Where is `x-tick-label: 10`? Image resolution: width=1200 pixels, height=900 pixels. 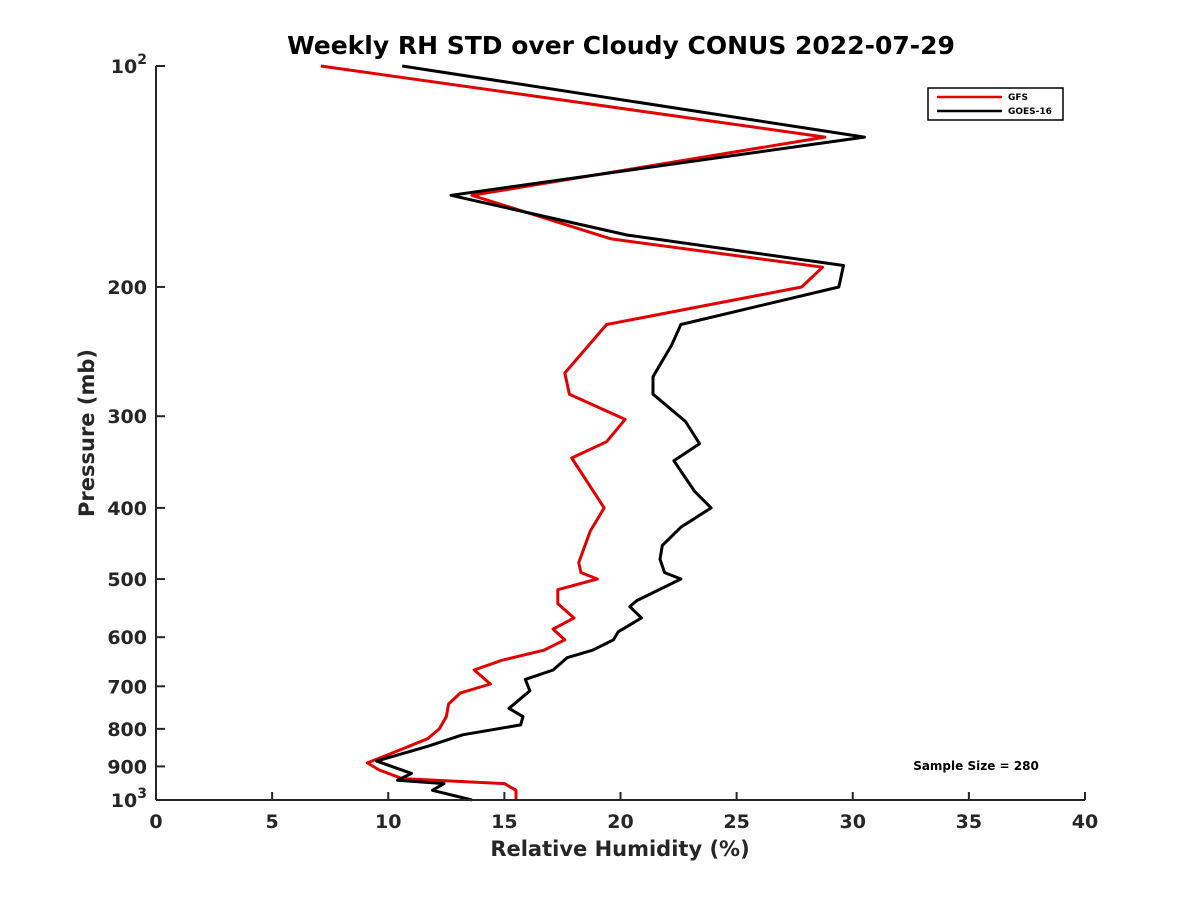
x-tick-label: 10 is located at coordinates (388, 822).